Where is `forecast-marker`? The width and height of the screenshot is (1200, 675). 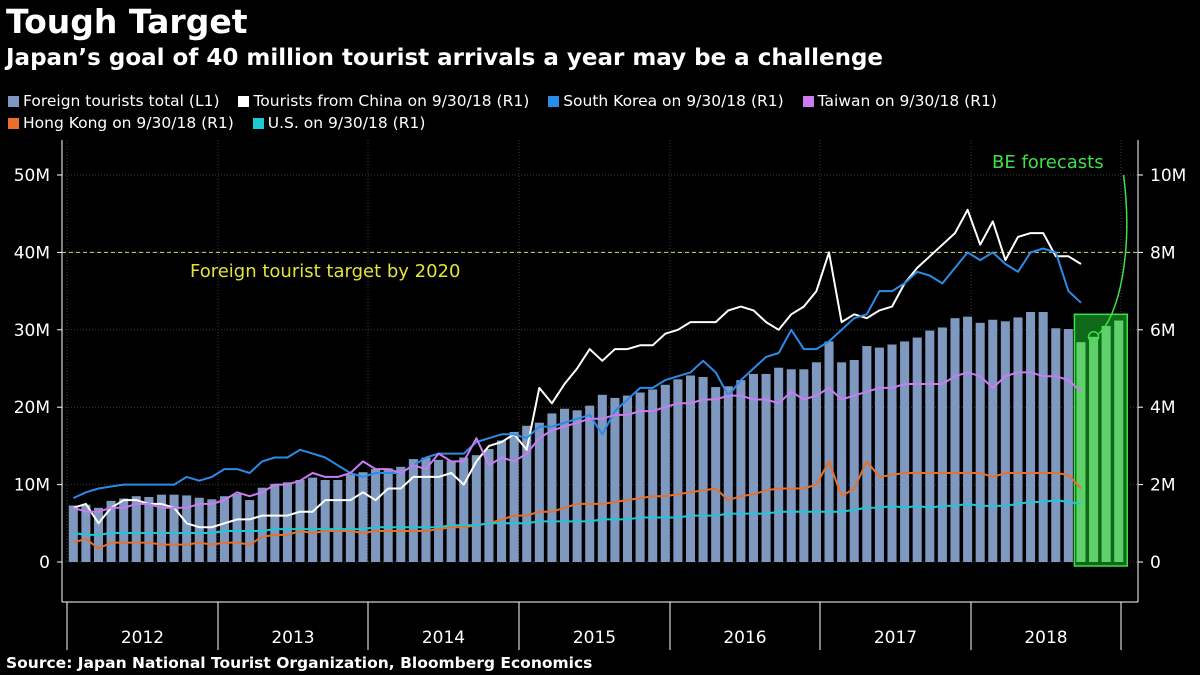 forecast-marker is located at coordinates (1093, 337).